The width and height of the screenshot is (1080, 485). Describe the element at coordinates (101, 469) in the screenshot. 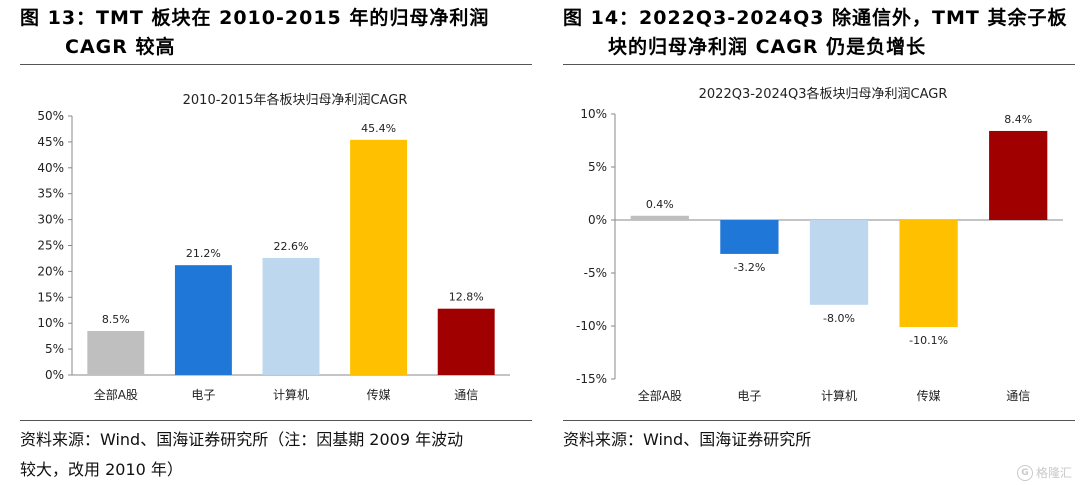

I see `left-source-line-2: 较大，改用 2010 年）` at that location.